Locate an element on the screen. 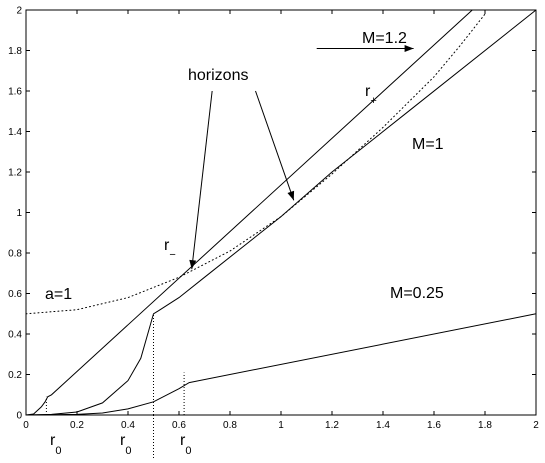 The width and height of the screenshot is (545, 463). r0-2-sub: 0 is located at coordinates (128, 451).